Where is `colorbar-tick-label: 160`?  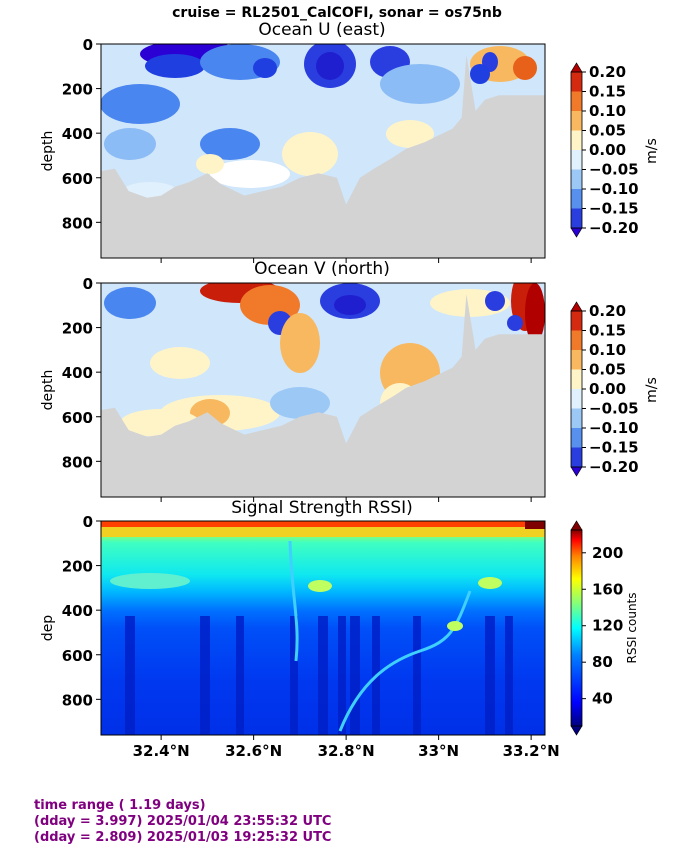
colorbar-tick-label: 160 is located at coordinates (607, 589).